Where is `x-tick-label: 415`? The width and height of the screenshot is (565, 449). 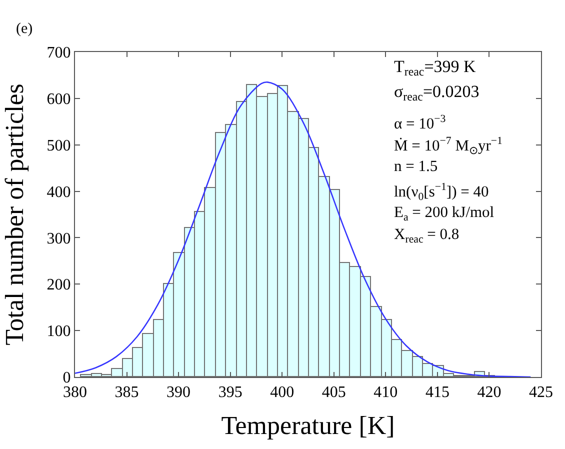
x-tick-label: 415 is located at coordinates (437, 393).